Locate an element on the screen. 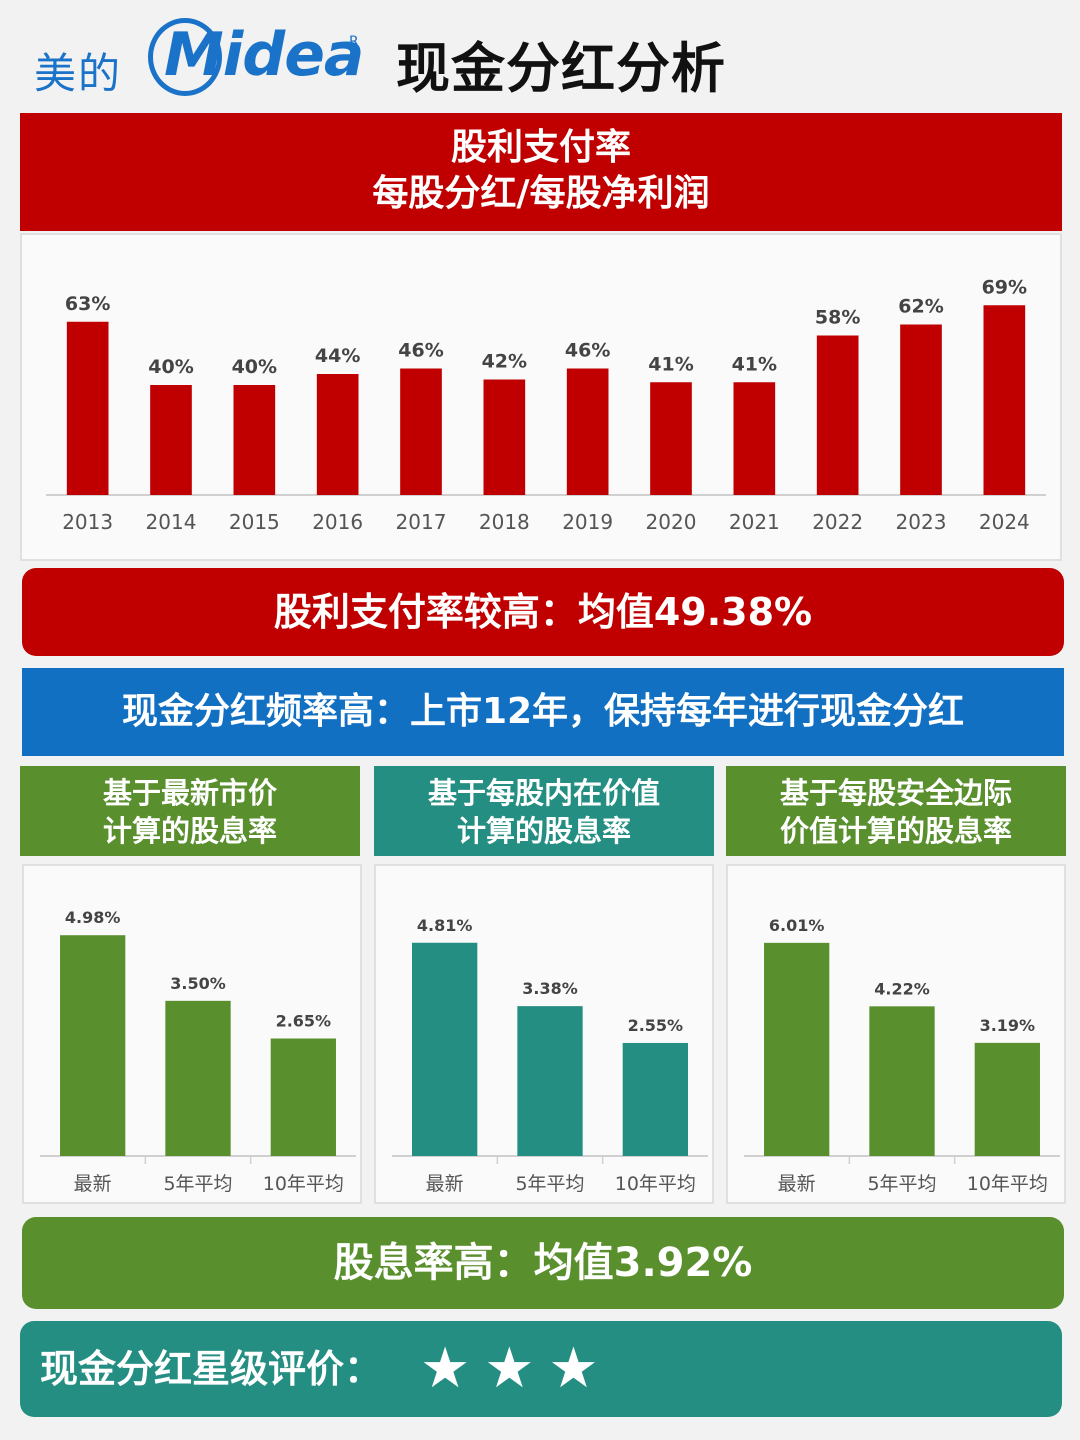  registered-mark: R is located at coordinates (354, 42).